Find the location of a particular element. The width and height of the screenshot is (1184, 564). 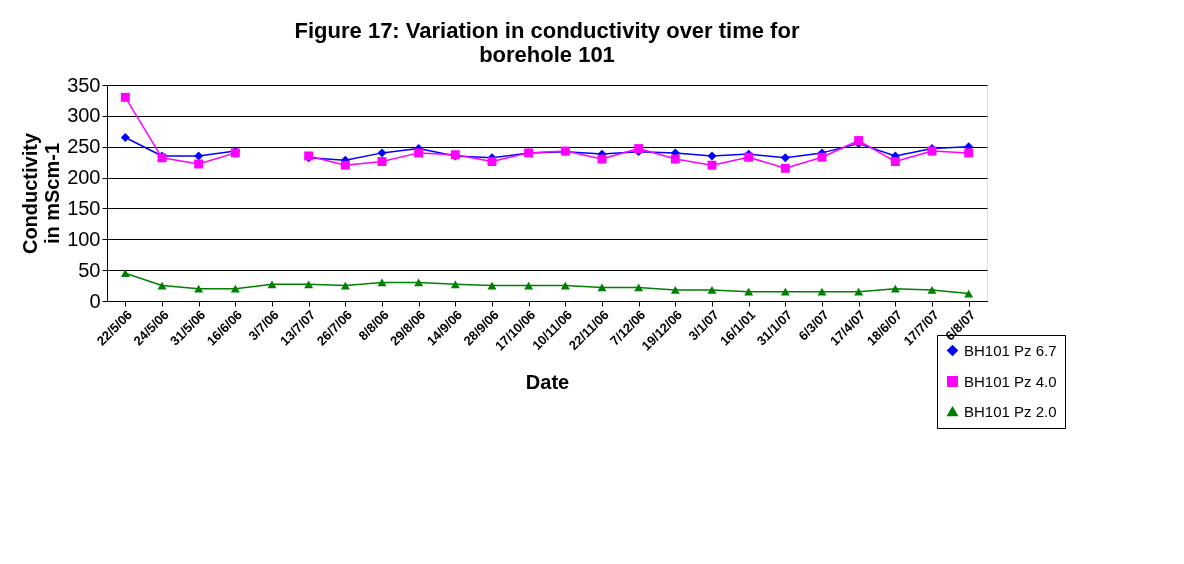

legend-label: BH101 Pz 2.0 is located at coordinates (1010, 411).